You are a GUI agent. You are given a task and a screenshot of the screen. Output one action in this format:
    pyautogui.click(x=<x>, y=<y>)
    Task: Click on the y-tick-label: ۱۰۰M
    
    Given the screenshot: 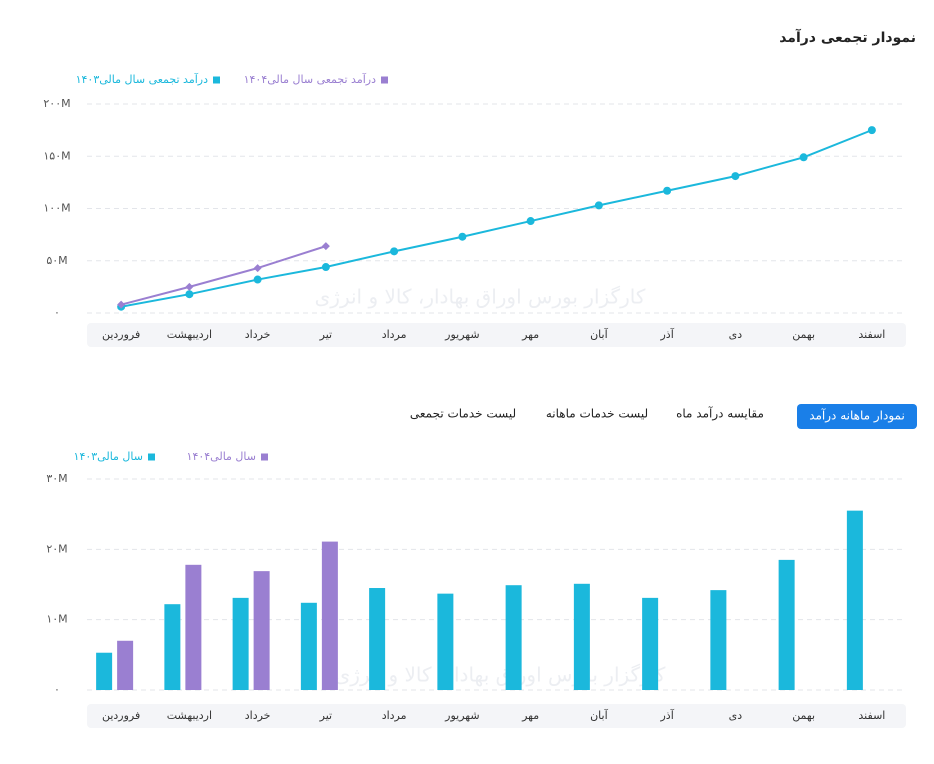 What is the action you would take?
    pyautogui.click(x=56, y=208)
    